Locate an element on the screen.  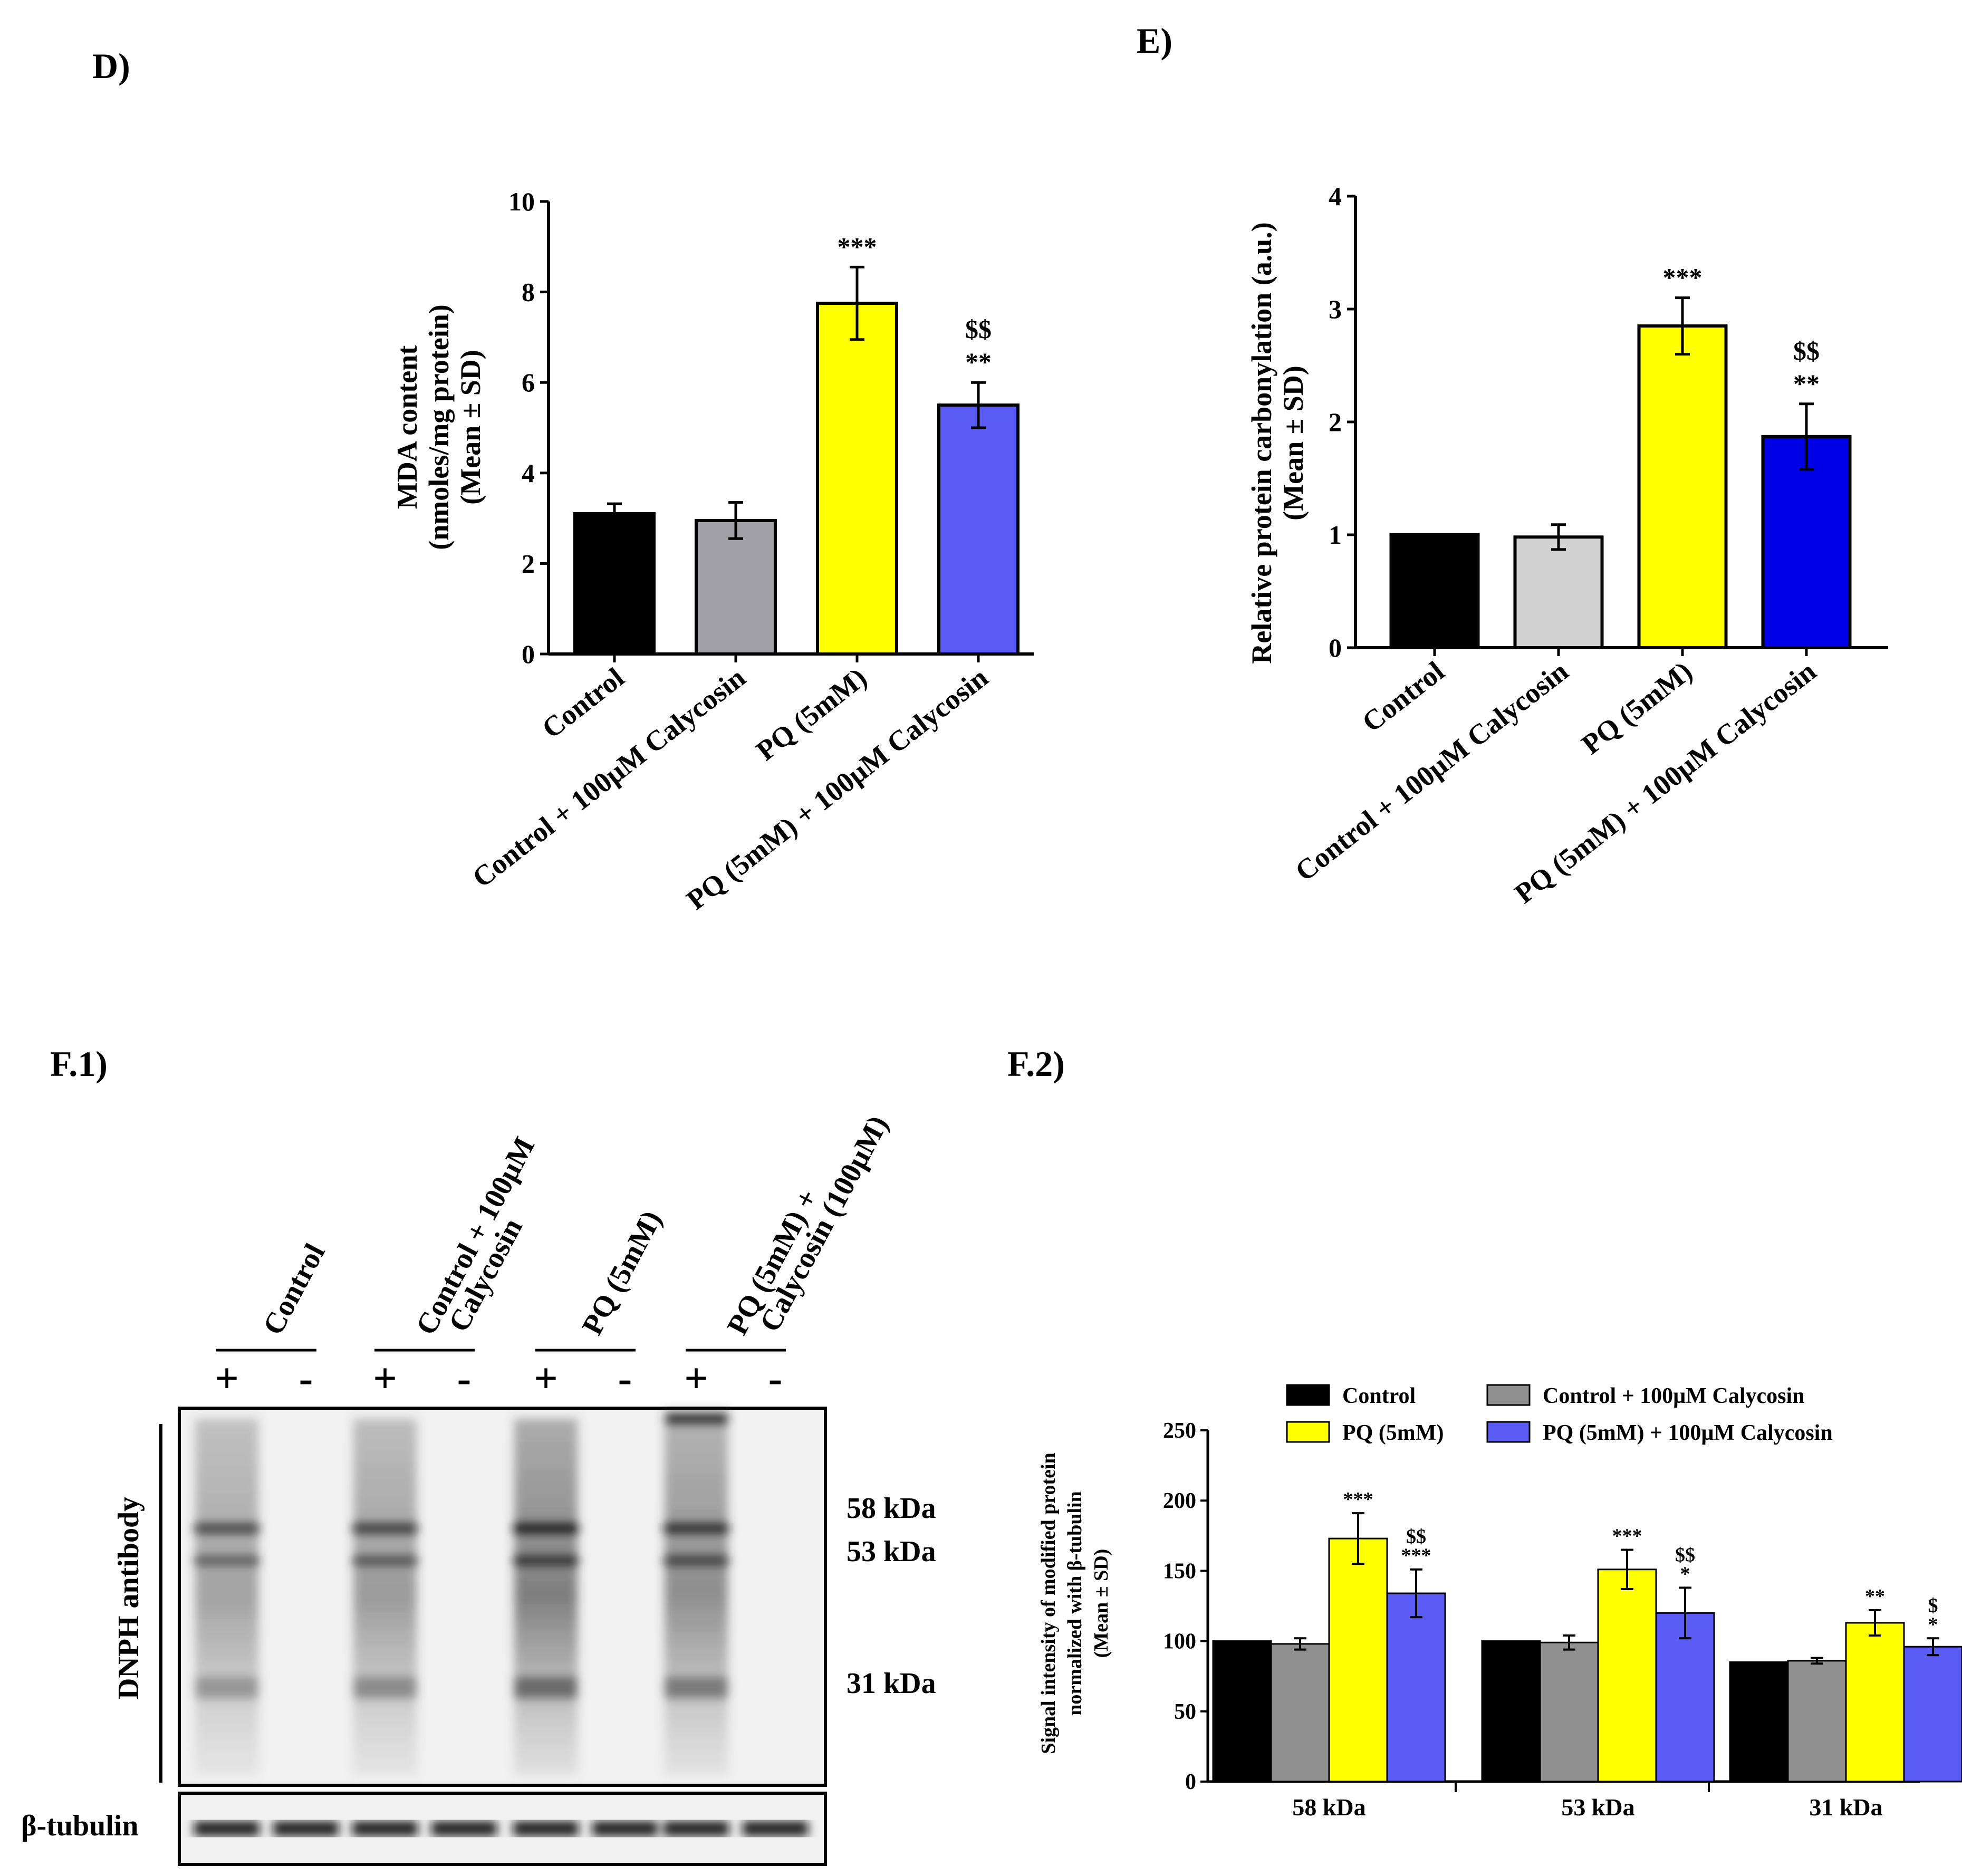
lane-label: Control is located at coordinates (295, 1289).